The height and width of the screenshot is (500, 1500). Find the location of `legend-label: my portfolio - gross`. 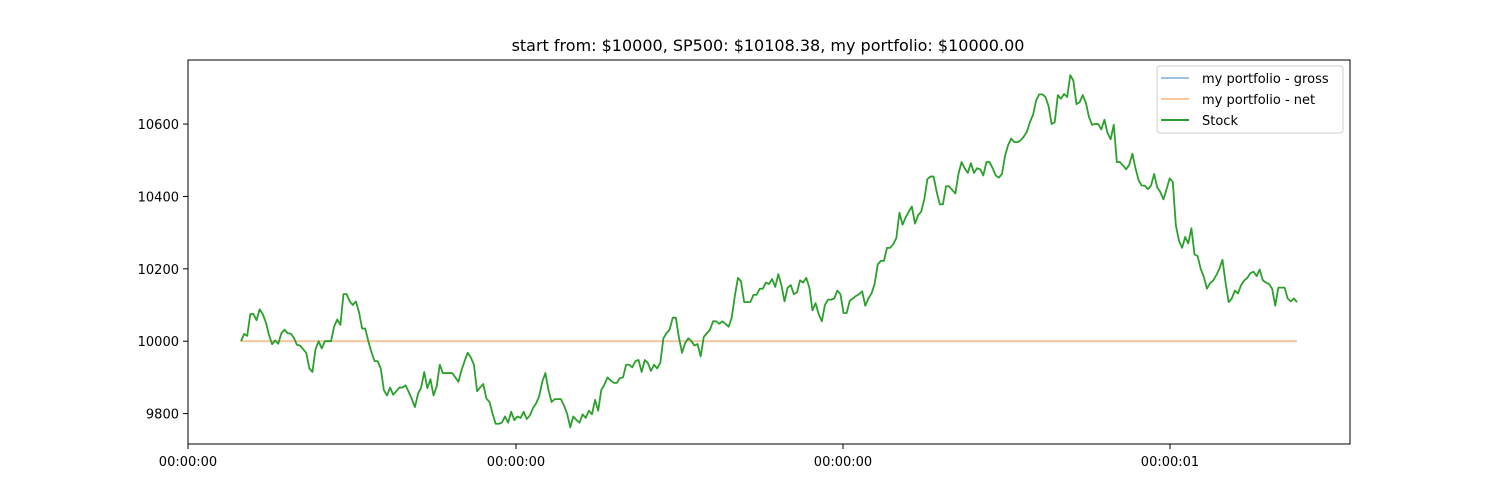

legend-label: my portfolio - gross is located at coordinates (1265, 79).